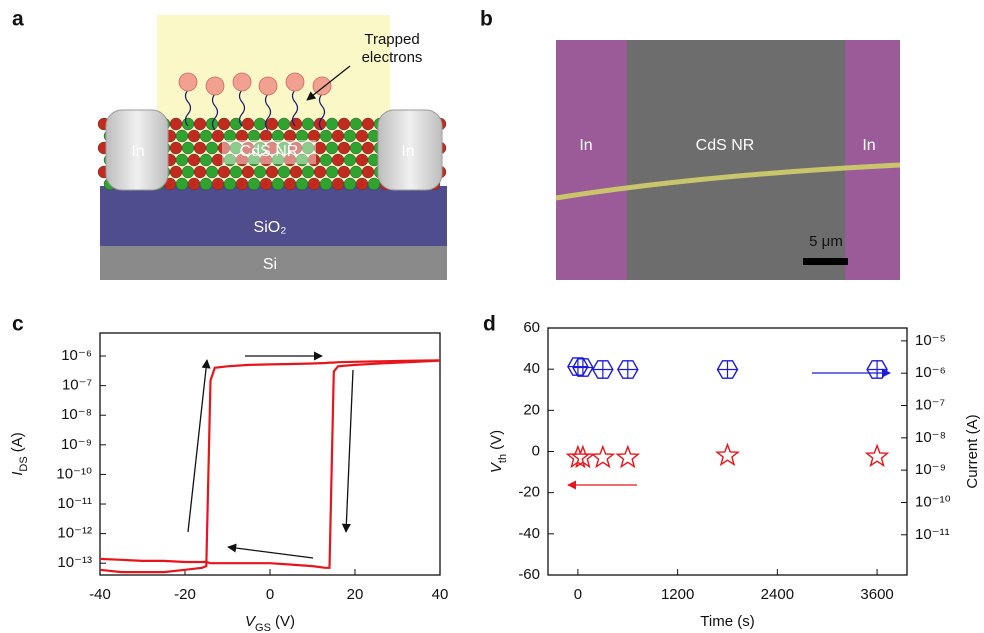 This screenshot has width=984, height=633. I want to click on y-tick-label: 10⁻⁷, so click(77, 385).